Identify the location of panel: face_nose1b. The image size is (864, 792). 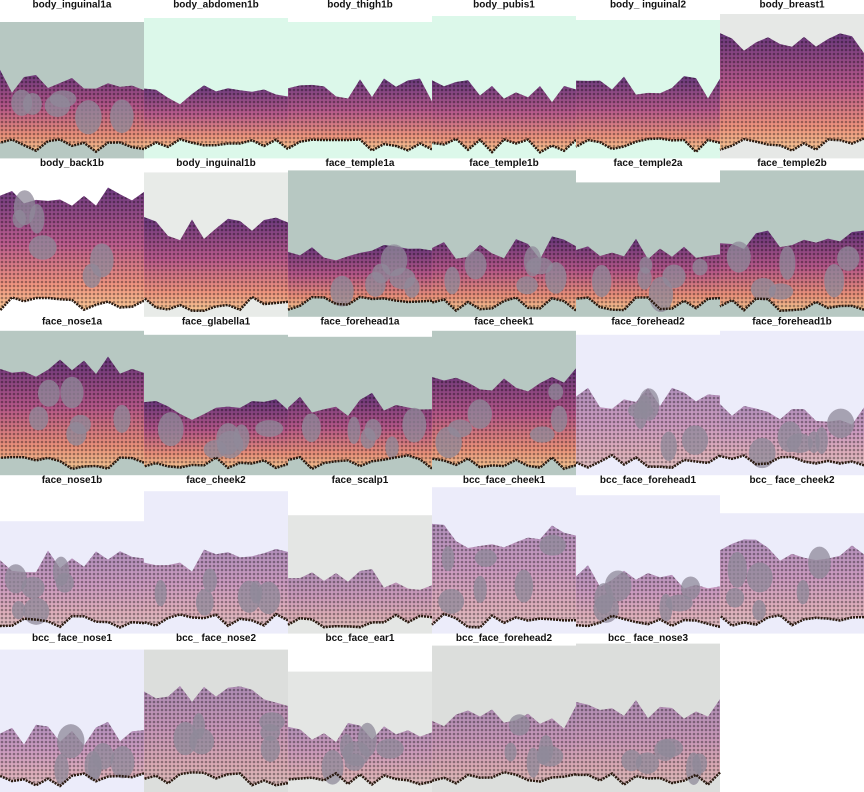
(72, 554).